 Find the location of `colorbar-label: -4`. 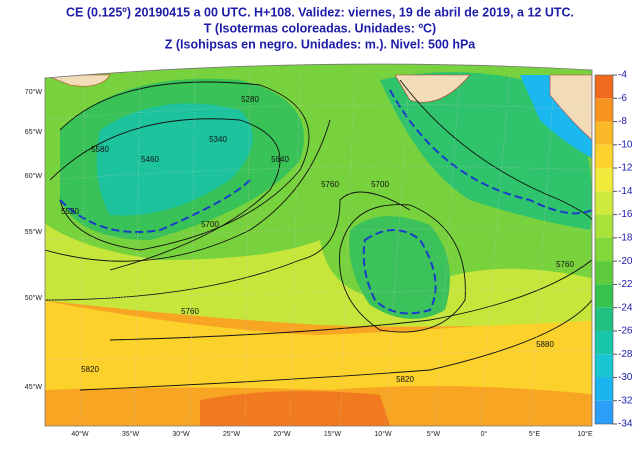

colorbar-label: -4 is located at coordinates (622, 75).